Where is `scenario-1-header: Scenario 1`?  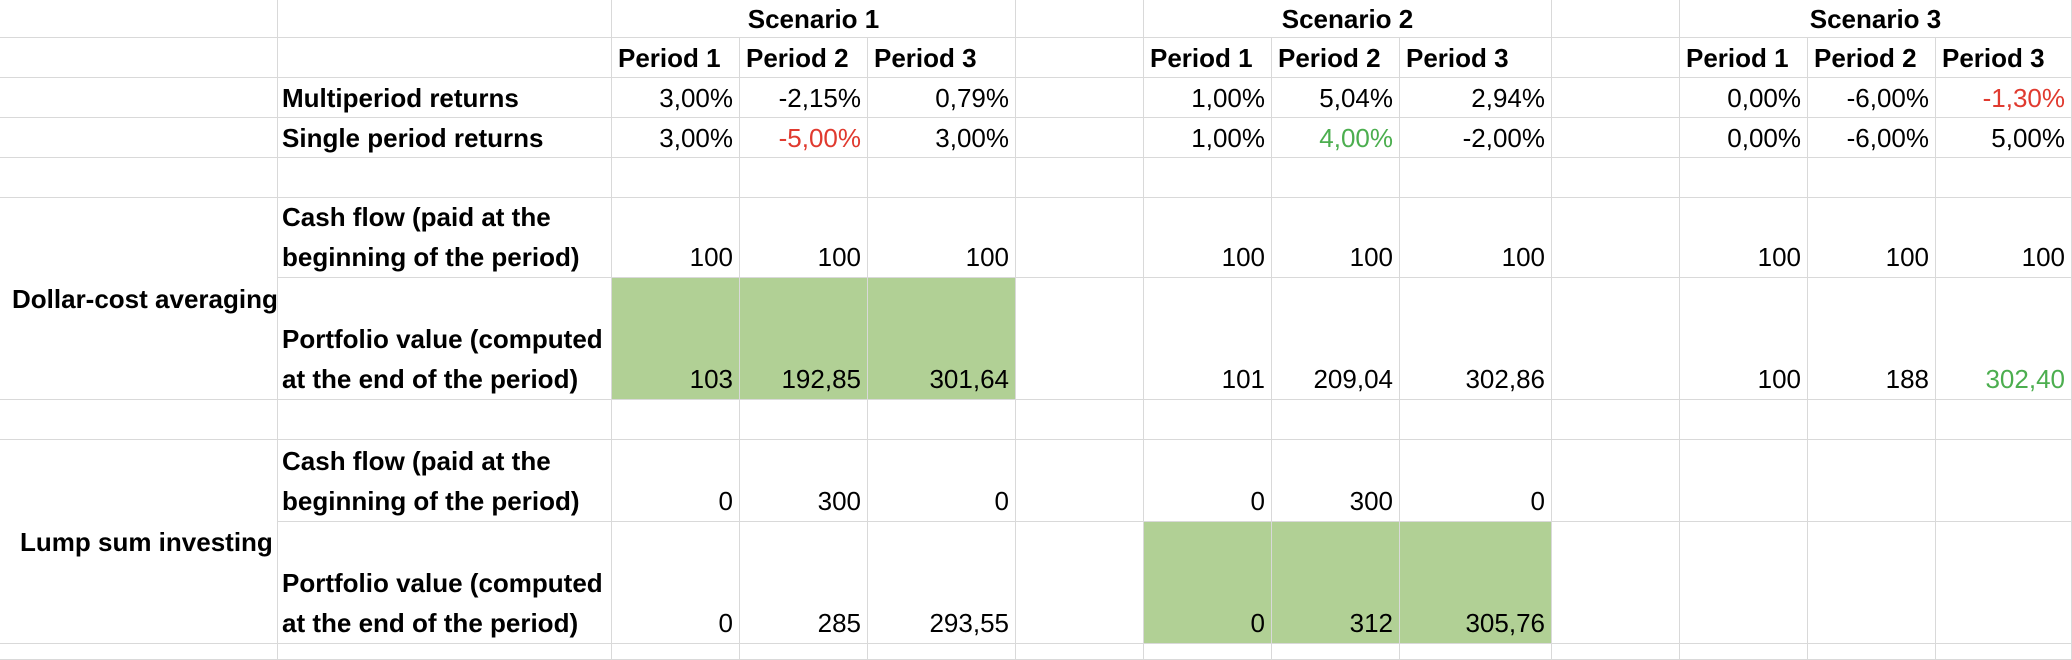 scenario-1-header: Scenario 1 is located at coordinates (814, 19).